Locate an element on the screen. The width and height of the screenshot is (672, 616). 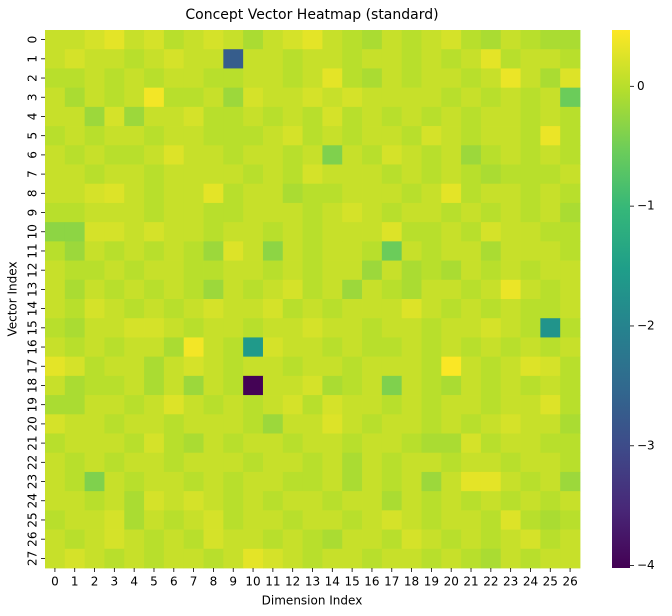
y-tick-label: 19 is located at coordinates (33, 404).